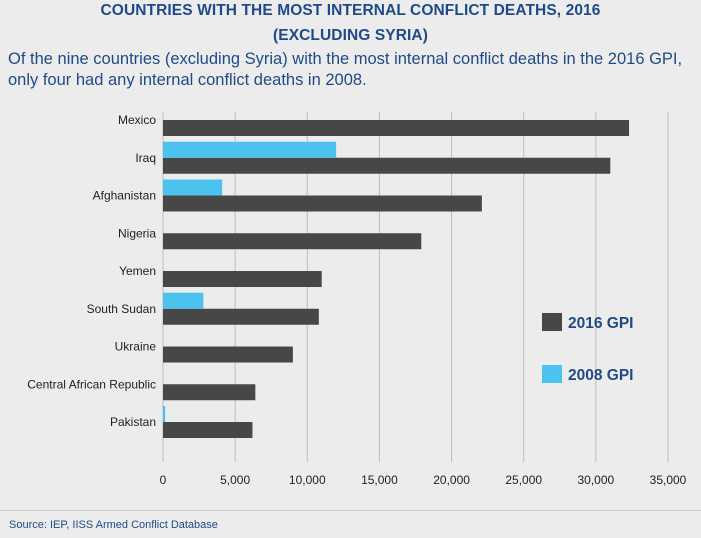 Image resolution: width=701 pixels, height=538 pixels. What do you see at coordinates (163, 480) in the screenshot?
I see `x-tick-label: 0` at bounding box center [163, 480].